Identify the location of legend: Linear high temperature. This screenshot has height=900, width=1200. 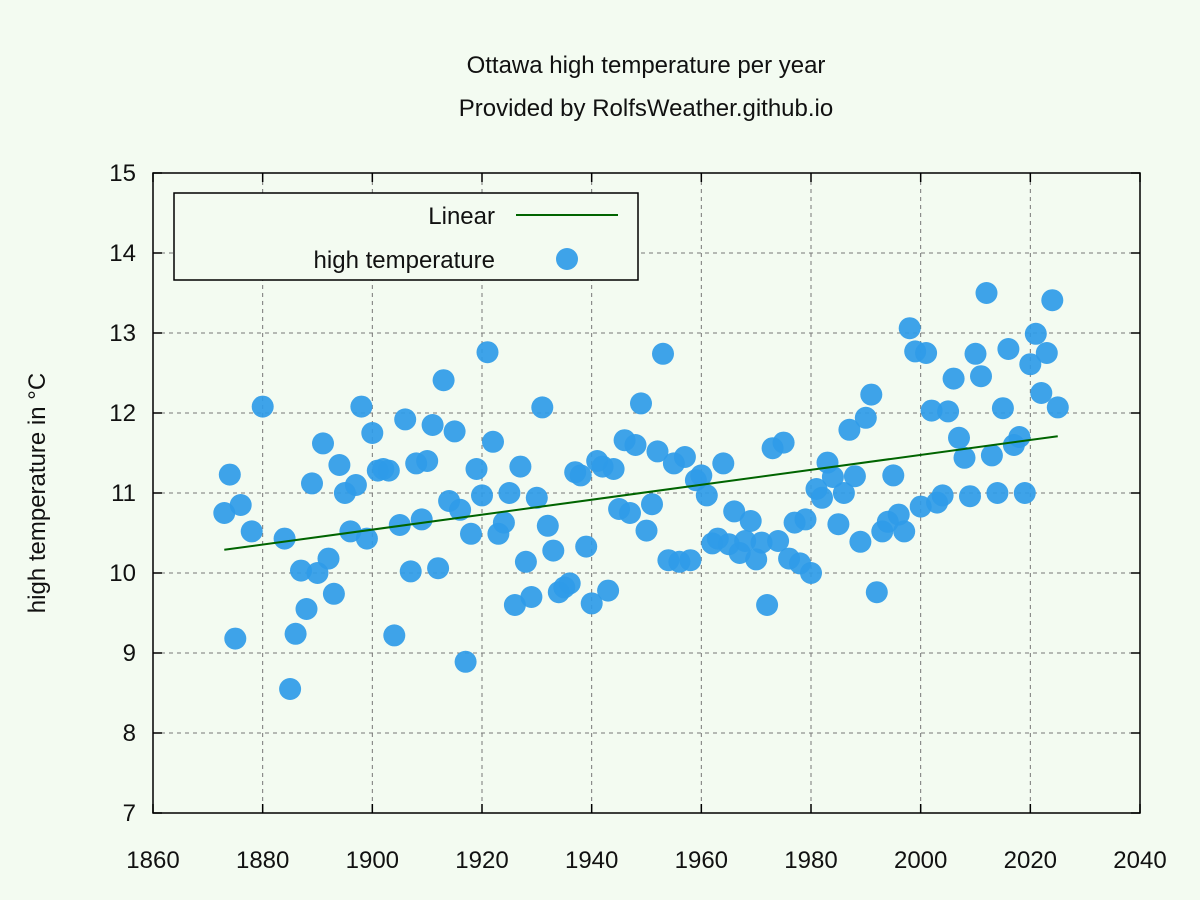
(406, 236).